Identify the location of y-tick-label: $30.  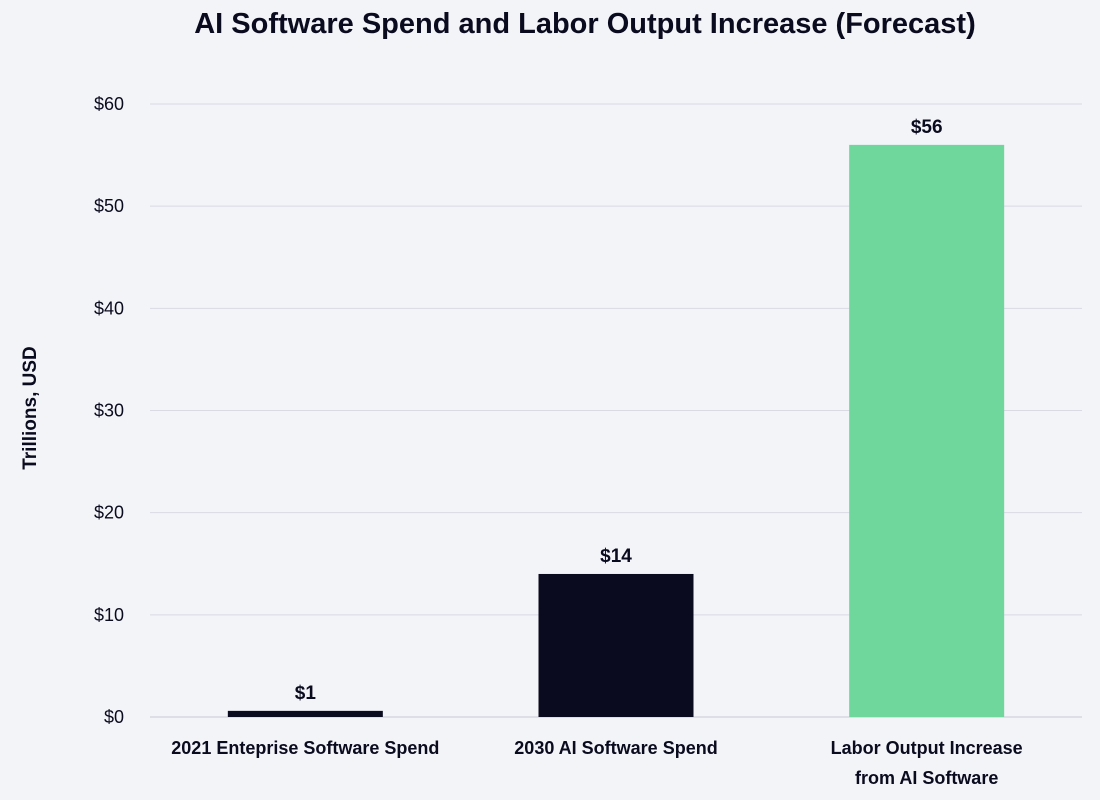
(109, 411).